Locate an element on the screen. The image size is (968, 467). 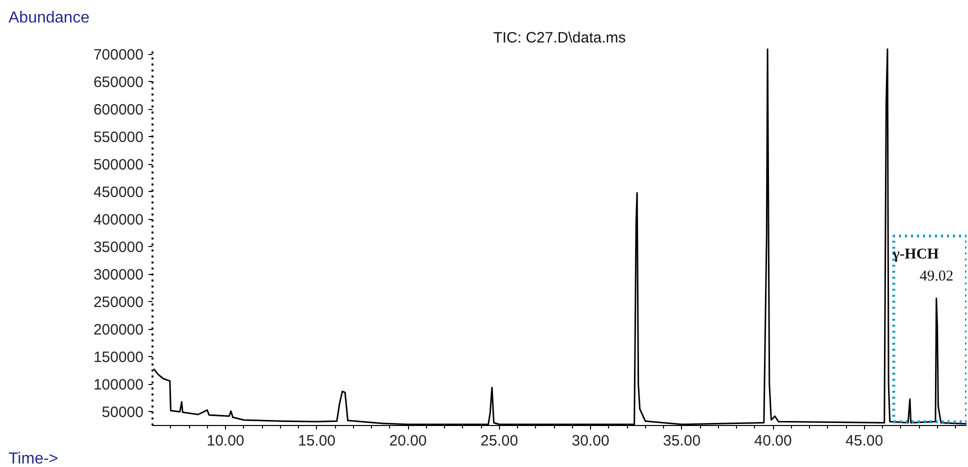
annotation: γ-HCH is located at coordinates (916, 254).